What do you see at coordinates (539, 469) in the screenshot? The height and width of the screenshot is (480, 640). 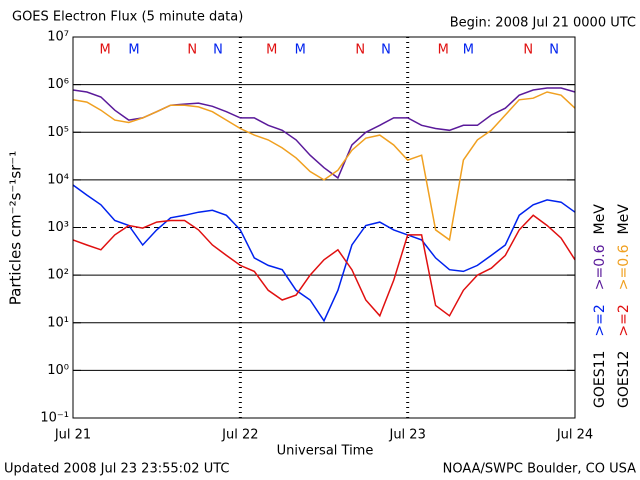 I see `footer-right: NOAA/SWPC Boulder, CO USA` at bounding box center [539, 469].